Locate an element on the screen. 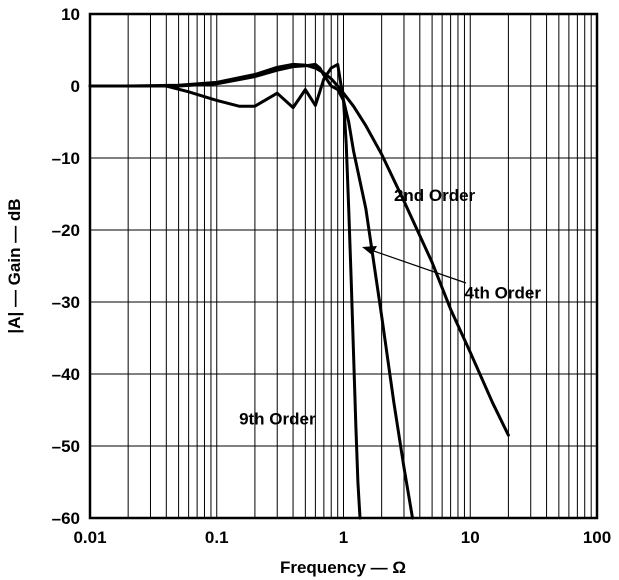  y-tick-label: –20 is located at coordinates (66, 230).